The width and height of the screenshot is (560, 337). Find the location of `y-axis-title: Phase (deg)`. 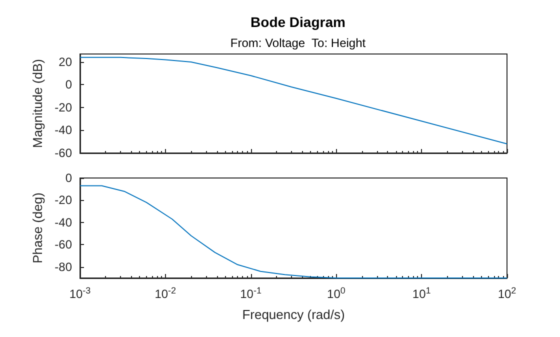

y-axis-title: Phase (deg) is located at coordinates (37, 228).